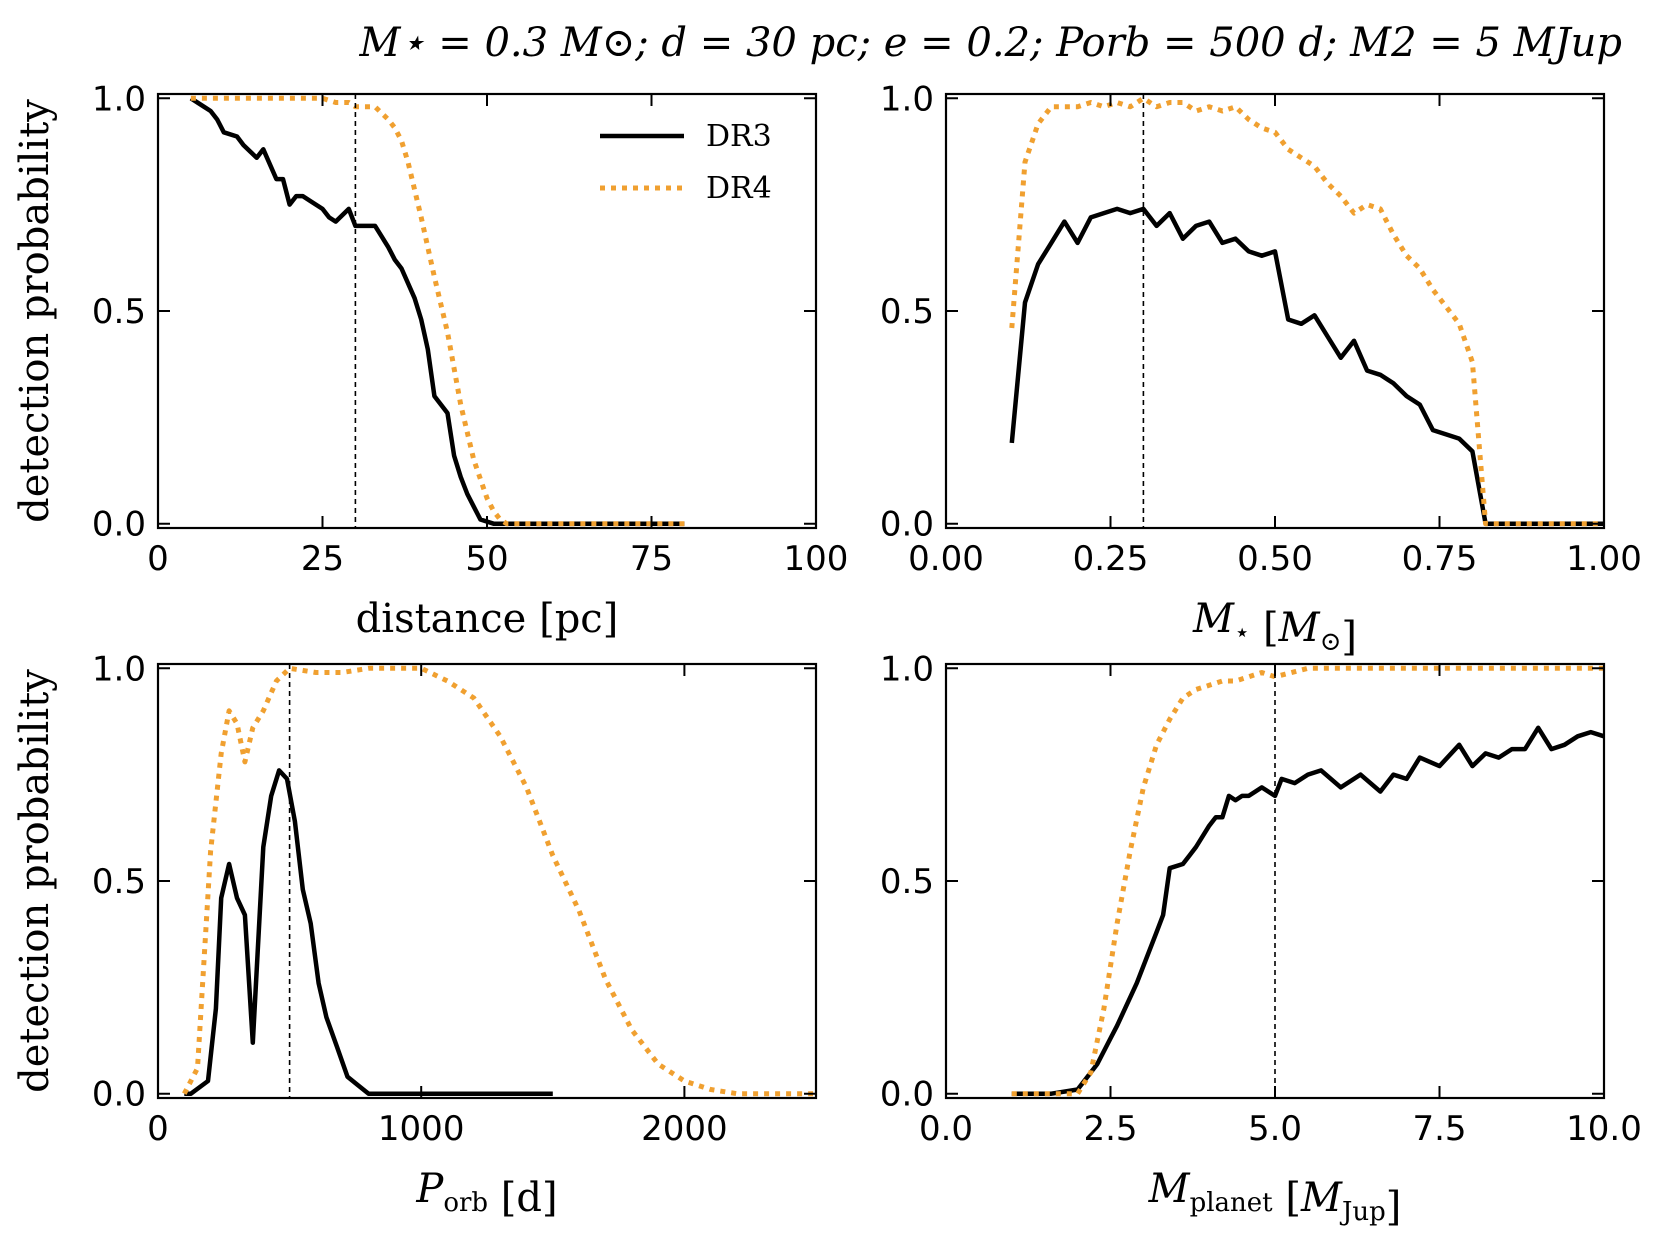 Image resolution: width=1661 pixels, height=1239 pixels. What do you see at coordinates (1110, 1129) in the screenshot?
I see `x-tick-label: 2.5` at bounding box center [1110, 1129].